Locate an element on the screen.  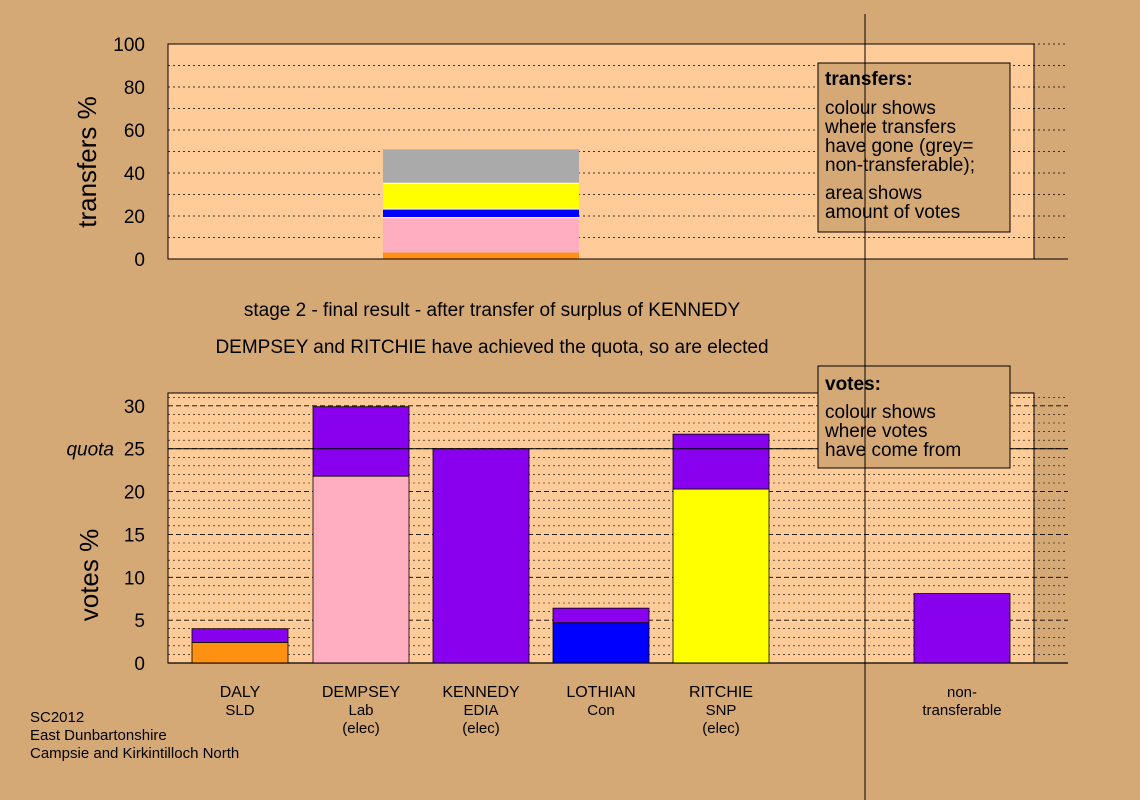
votes-y-tick-label: 10 is located at coordinates (134, 578).